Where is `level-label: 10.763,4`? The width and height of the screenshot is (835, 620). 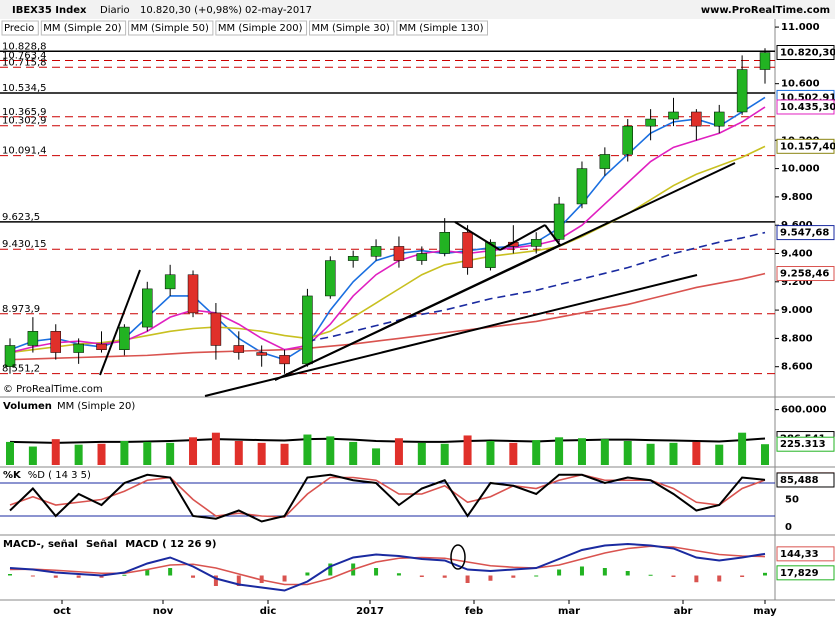 level-label: 10.763,4 is located at coordinates (24, 56).